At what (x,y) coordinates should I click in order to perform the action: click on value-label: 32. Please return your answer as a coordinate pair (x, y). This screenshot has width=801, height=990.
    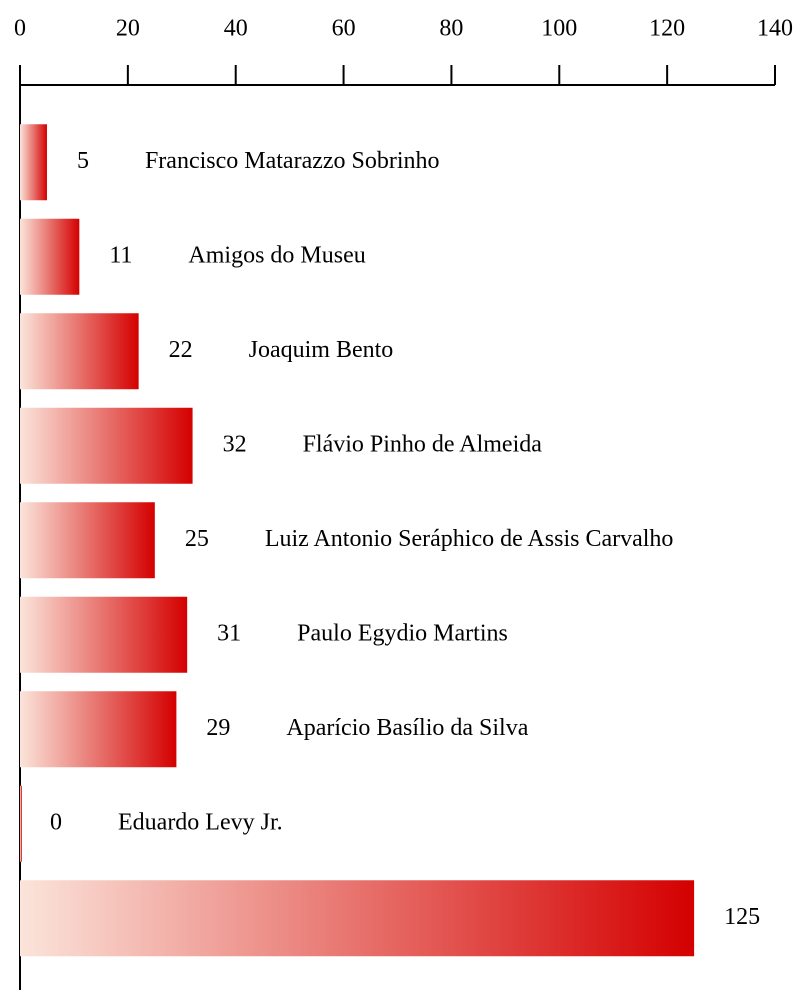
    Looking at the image, I should click on (235, 444).